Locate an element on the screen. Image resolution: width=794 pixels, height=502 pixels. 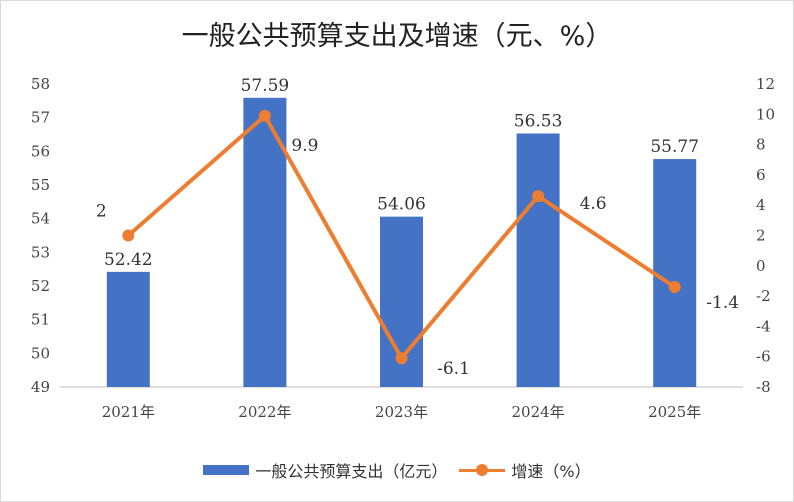
left-axis-tick-label: 50 is located at coordinates (40, 353).